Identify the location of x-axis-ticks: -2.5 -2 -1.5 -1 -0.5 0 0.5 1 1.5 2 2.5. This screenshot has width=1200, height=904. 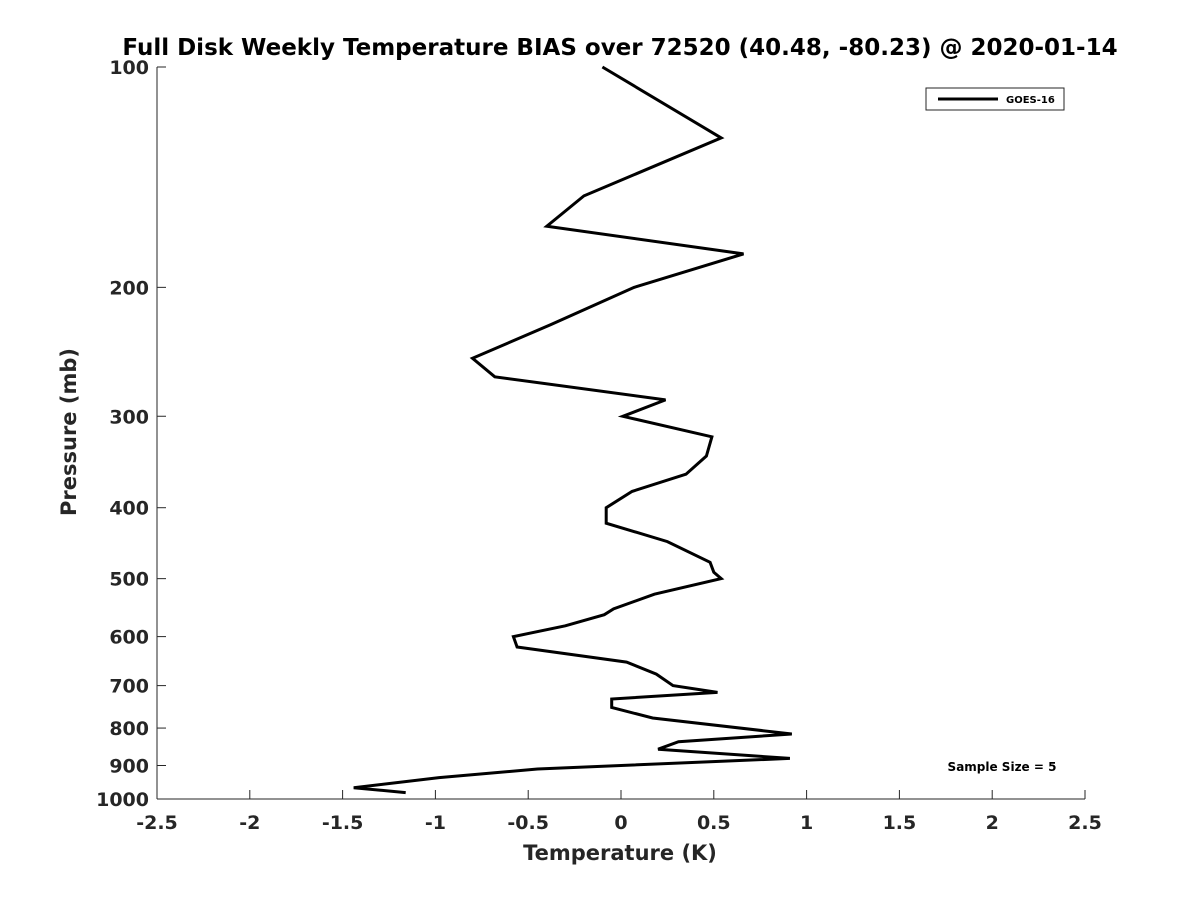
(619, 812).